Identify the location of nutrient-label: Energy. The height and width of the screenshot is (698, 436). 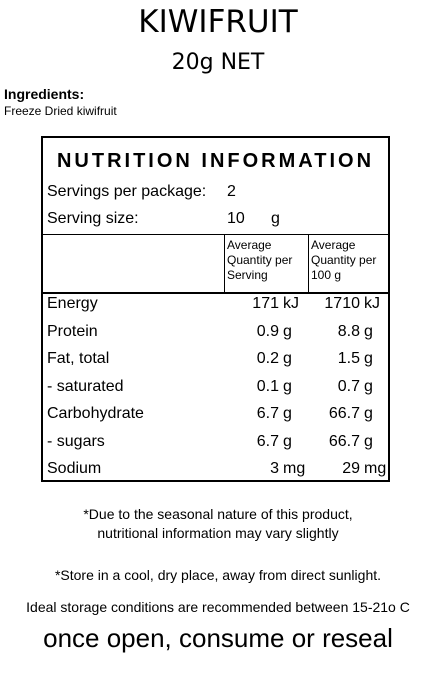
(72, 303).